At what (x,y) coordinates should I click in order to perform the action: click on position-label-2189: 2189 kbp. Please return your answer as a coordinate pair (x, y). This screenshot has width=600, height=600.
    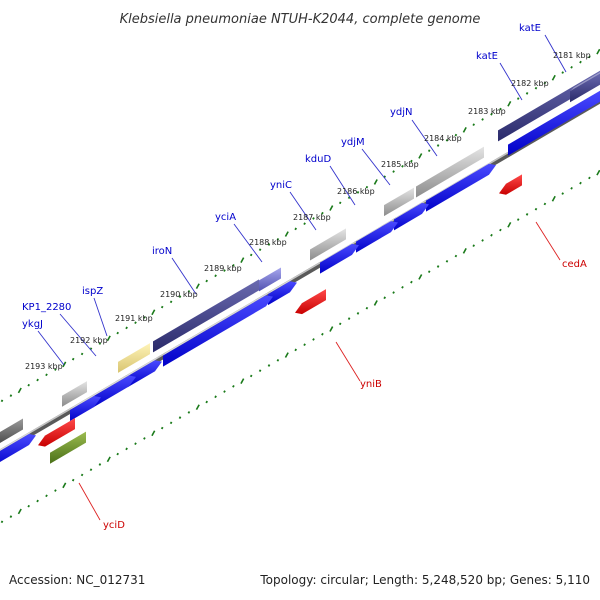
    Looking at the image, I should click on (223, 268).